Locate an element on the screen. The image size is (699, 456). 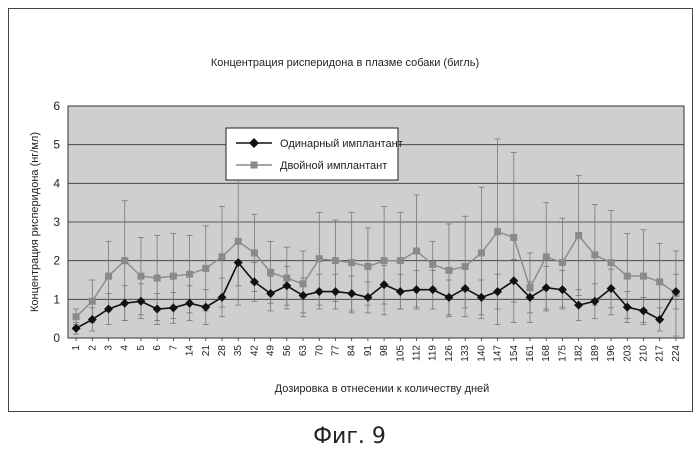
y-tick-label: 5 is located at coordinates (56, 145).